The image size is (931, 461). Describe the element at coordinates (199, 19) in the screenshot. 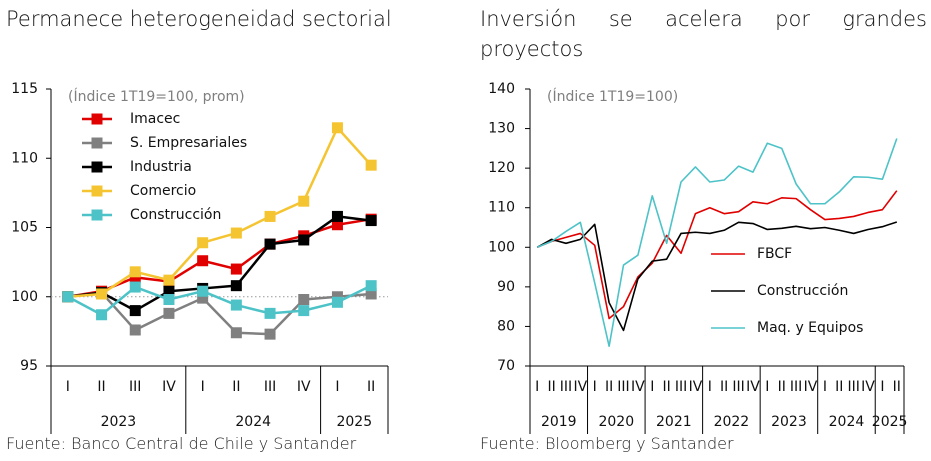

I see `chart-title: Permanece heterogeneidad sectorial` at that location.